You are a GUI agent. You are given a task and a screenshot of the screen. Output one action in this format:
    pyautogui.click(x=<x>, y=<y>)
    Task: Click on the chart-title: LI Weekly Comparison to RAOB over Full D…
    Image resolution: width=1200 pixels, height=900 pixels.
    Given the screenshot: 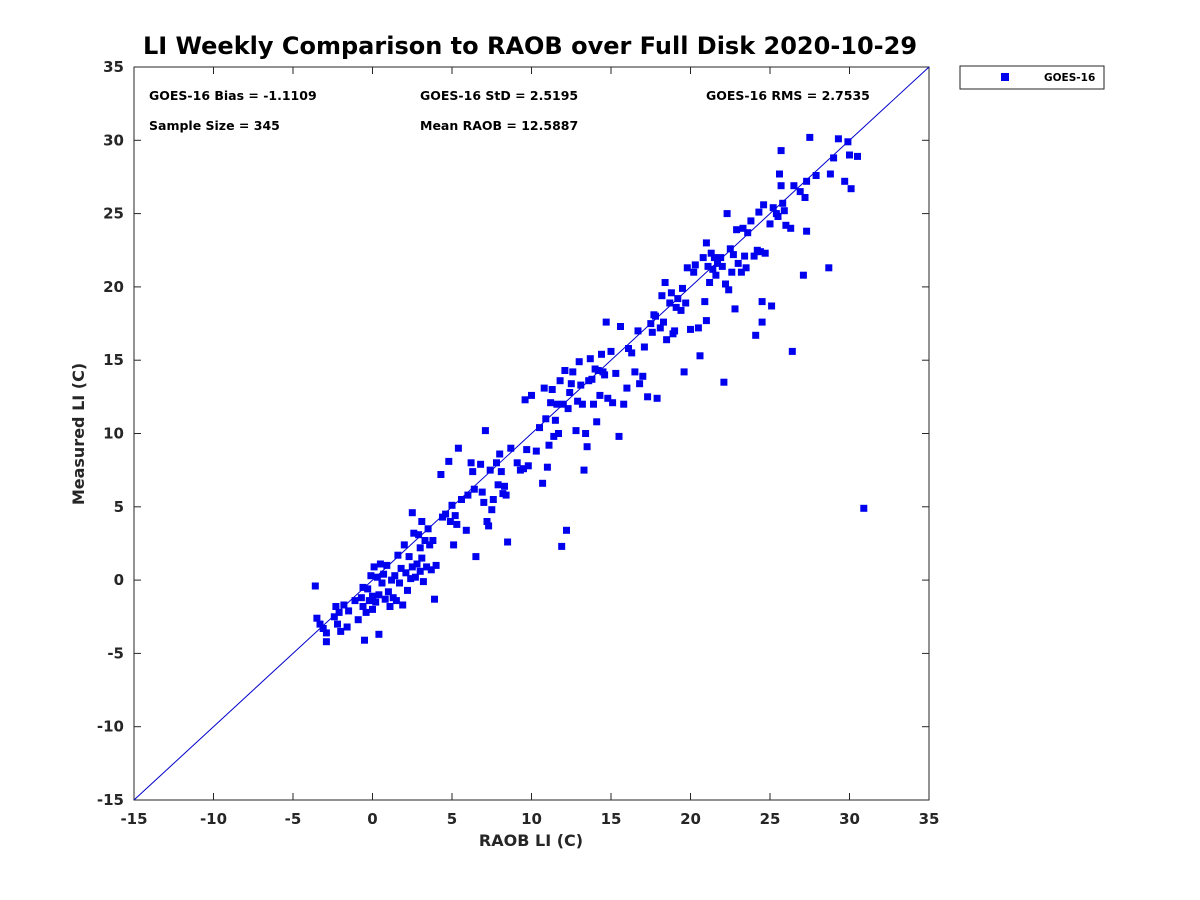 What is the action you would take?
    pyautogui.click(x=530, y=46)
    